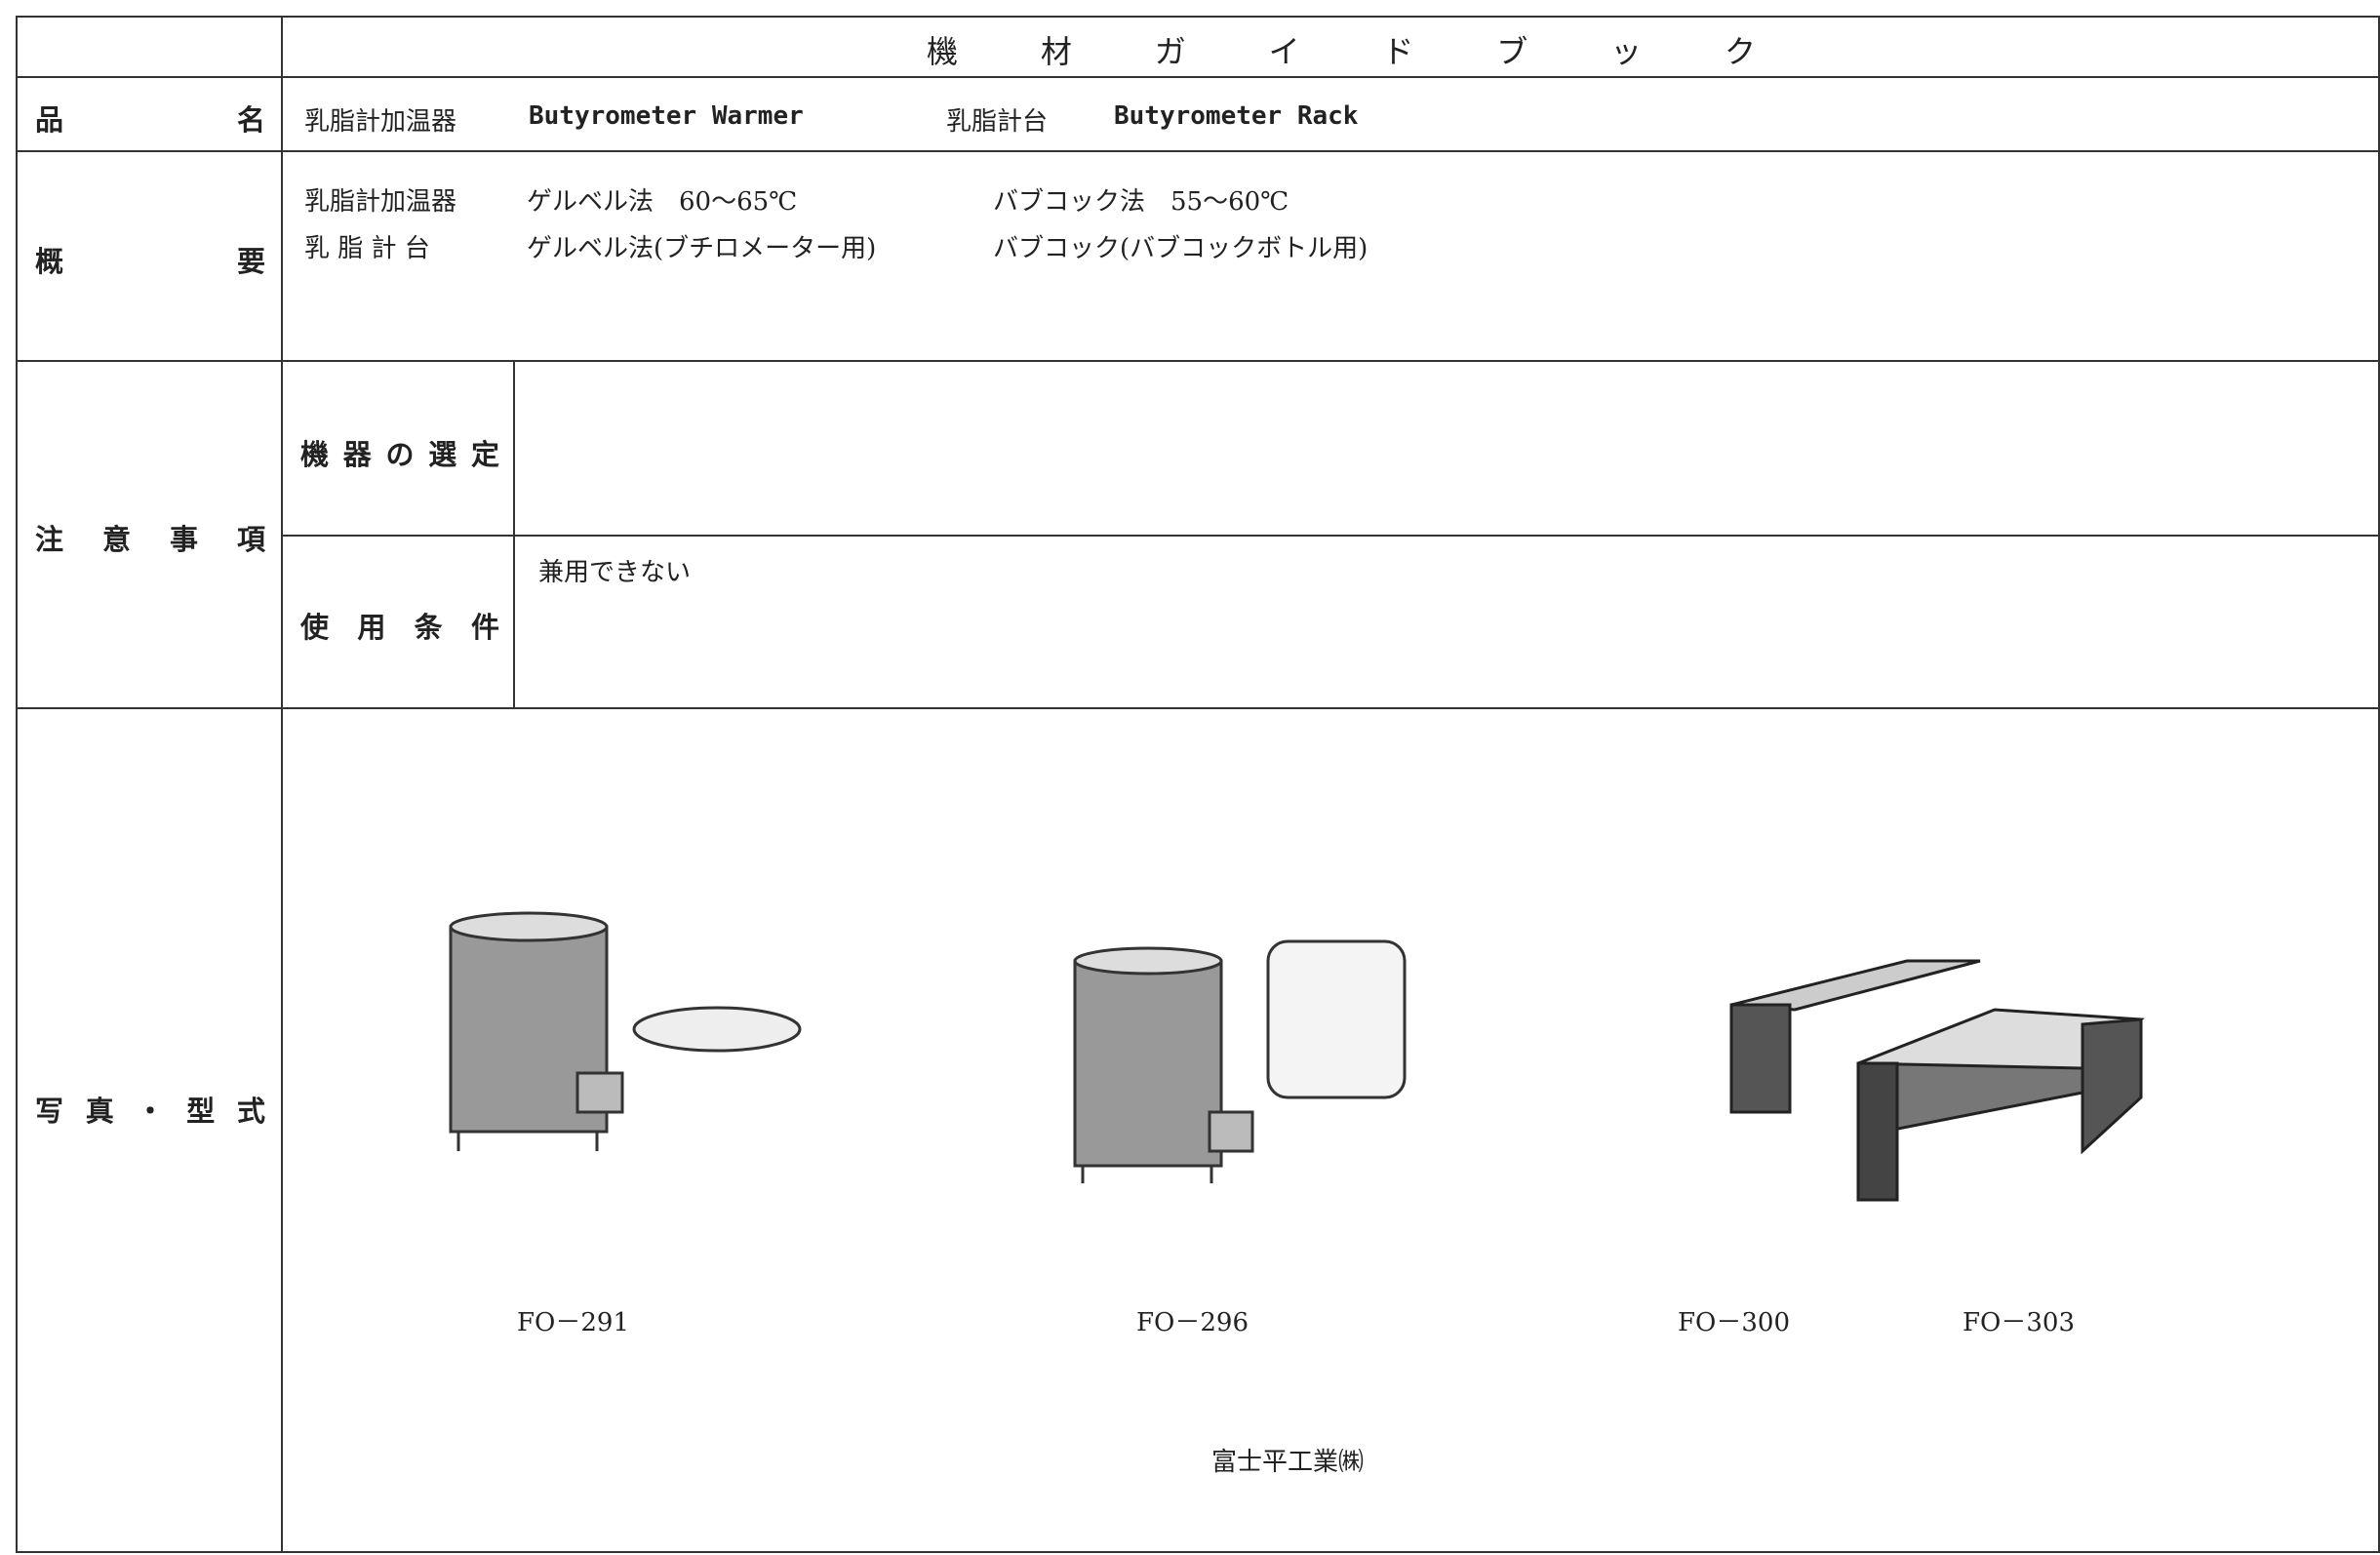 This screenshot has height=1555, width=2380. Describe the element at coordinates (1180, 248) in the screenshot. I see `overview-text: バブコック(バブコックボトル用)` at that location.